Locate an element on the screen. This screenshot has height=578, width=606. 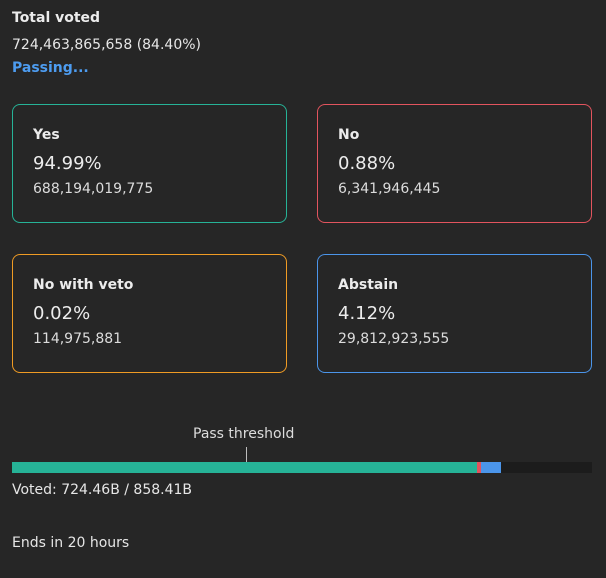
vote-card-amount: 114,975,881 is located at coordinates (78, 339).